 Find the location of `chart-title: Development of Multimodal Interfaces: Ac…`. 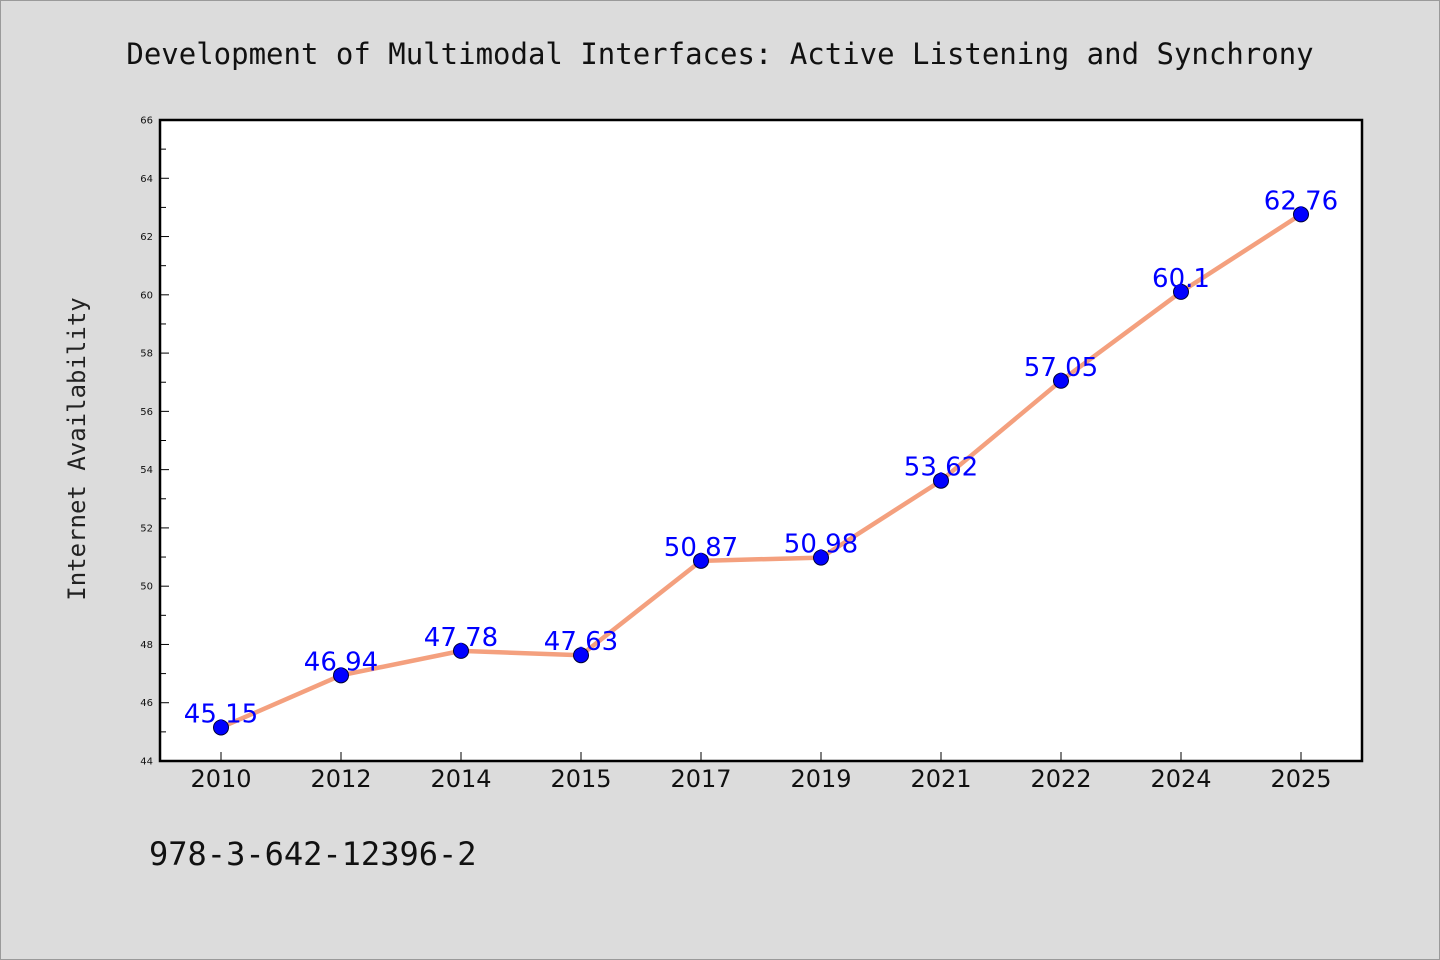

chart-title: Development of Multimodal Interfaces: Ac… is located at coordinates (719, 54).